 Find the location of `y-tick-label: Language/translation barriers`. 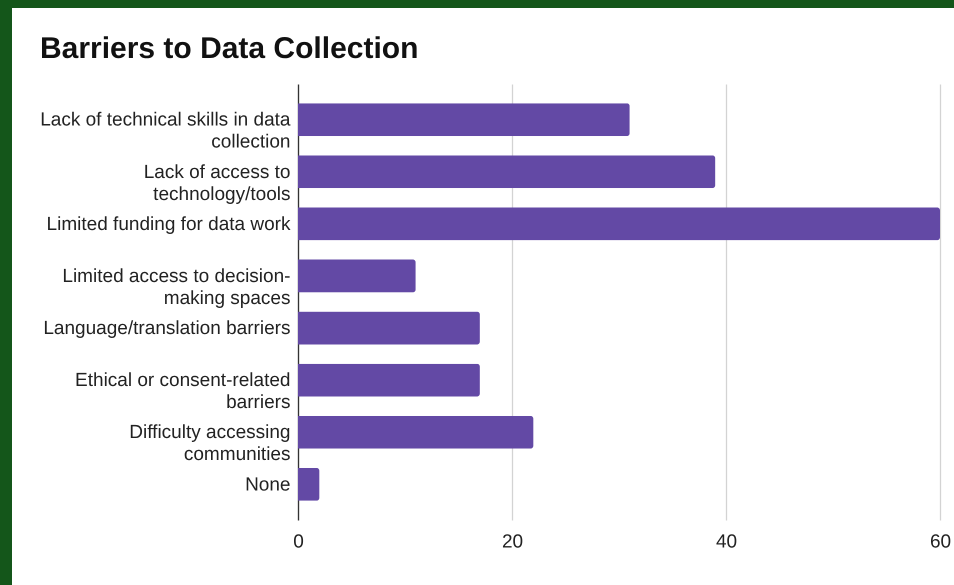

y-tick-label: Language/translation barriers is located at coordinates (166, 329).